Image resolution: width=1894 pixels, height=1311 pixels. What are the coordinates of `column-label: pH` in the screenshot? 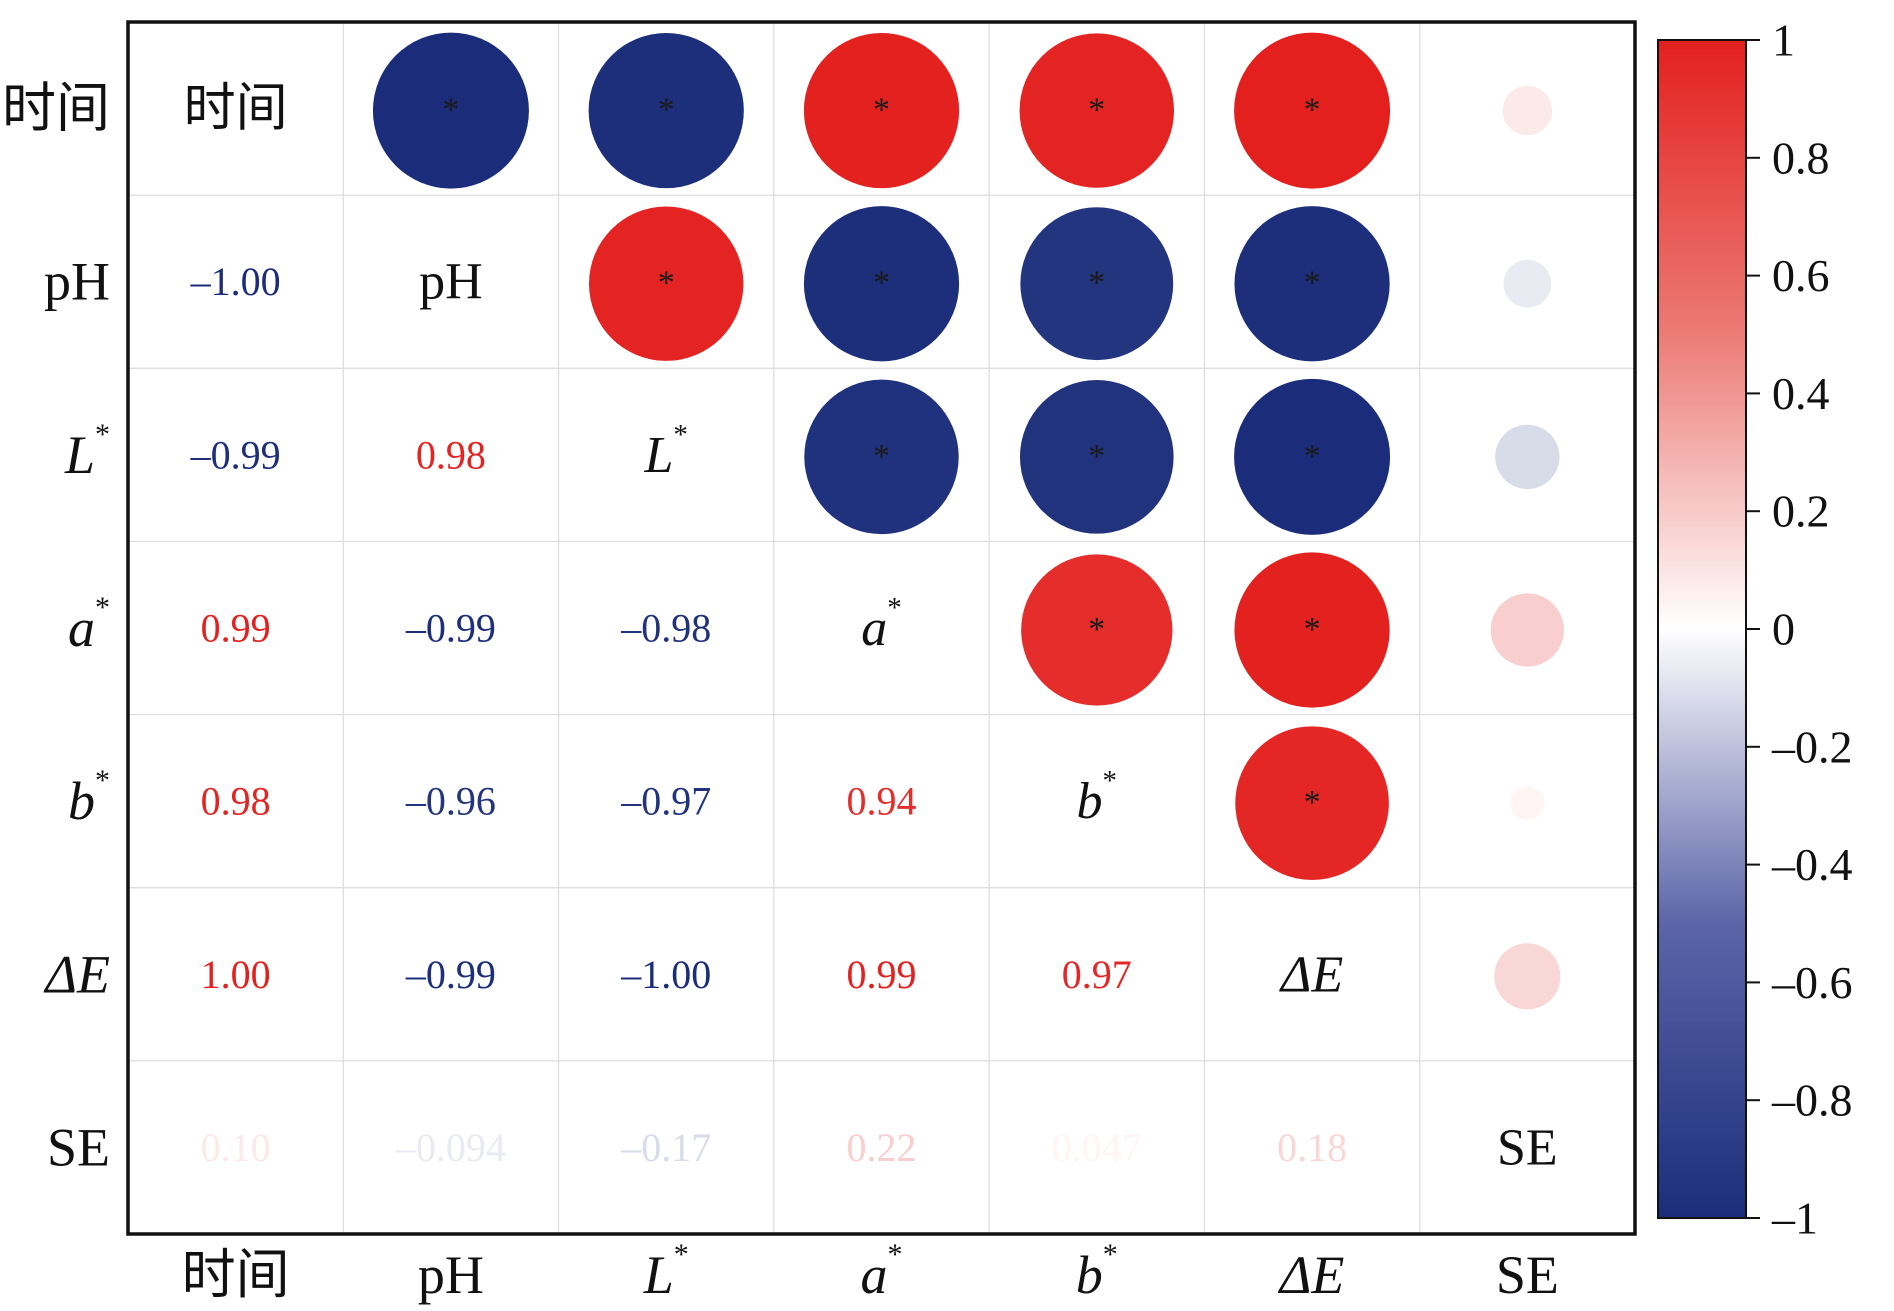 It's located at (451, 1275).